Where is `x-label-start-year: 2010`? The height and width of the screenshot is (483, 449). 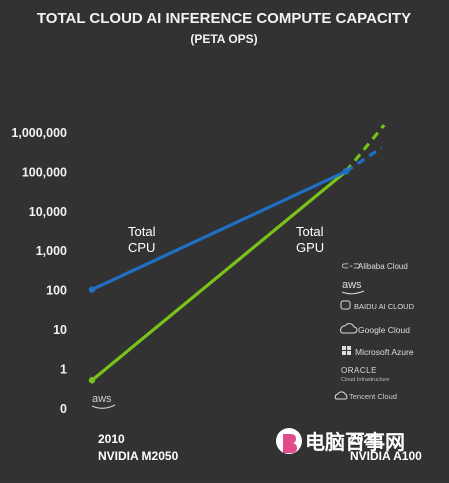
x-label-start-year: 2010 is located at coordinates (111, 439).